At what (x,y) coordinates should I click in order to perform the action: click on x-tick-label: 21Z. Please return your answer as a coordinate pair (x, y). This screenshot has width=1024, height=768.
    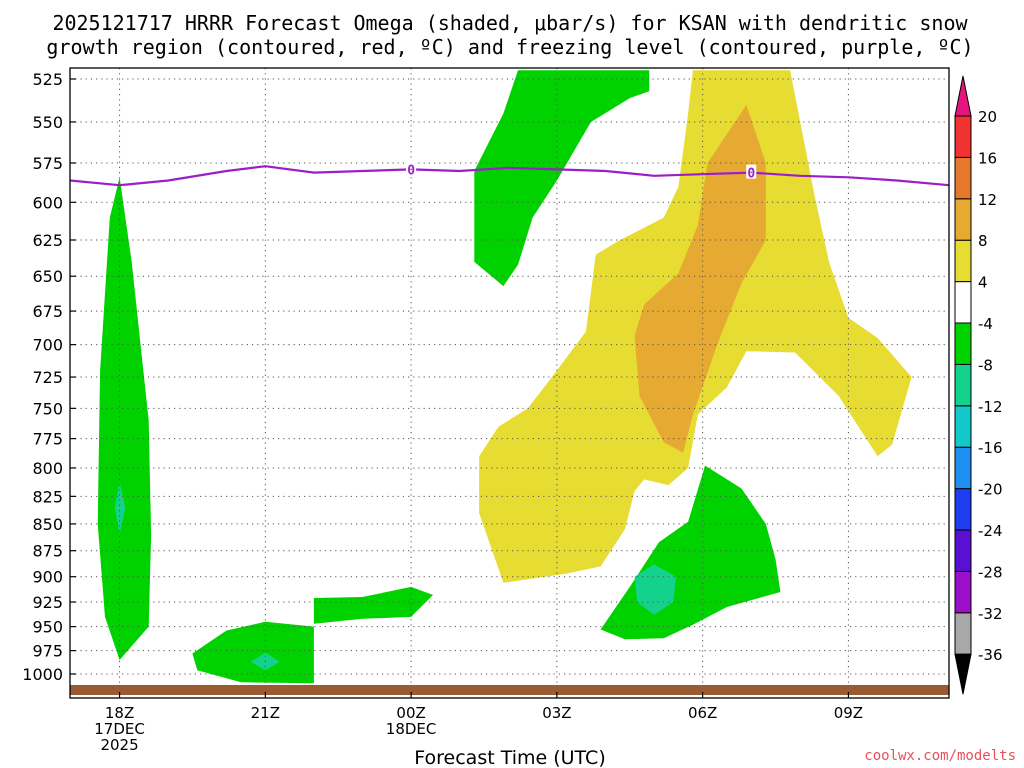
    Looking at the image, I should click on (265, 713).